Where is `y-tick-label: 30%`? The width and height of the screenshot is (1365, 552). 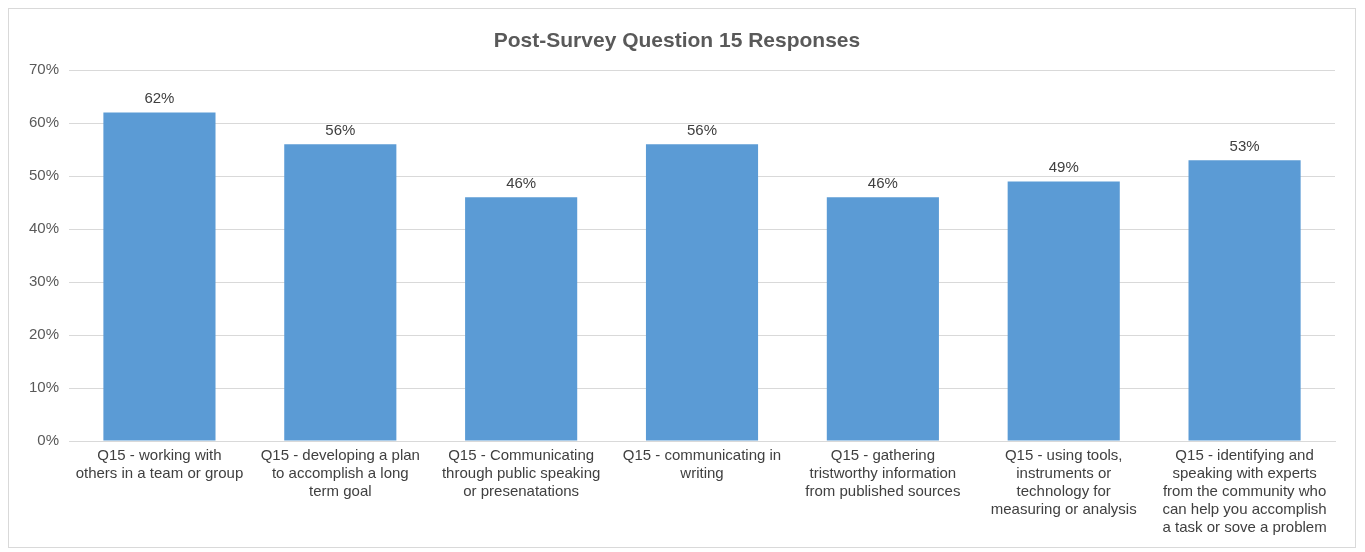 y-tick-label: 30% is located at coordinates (44, 281).